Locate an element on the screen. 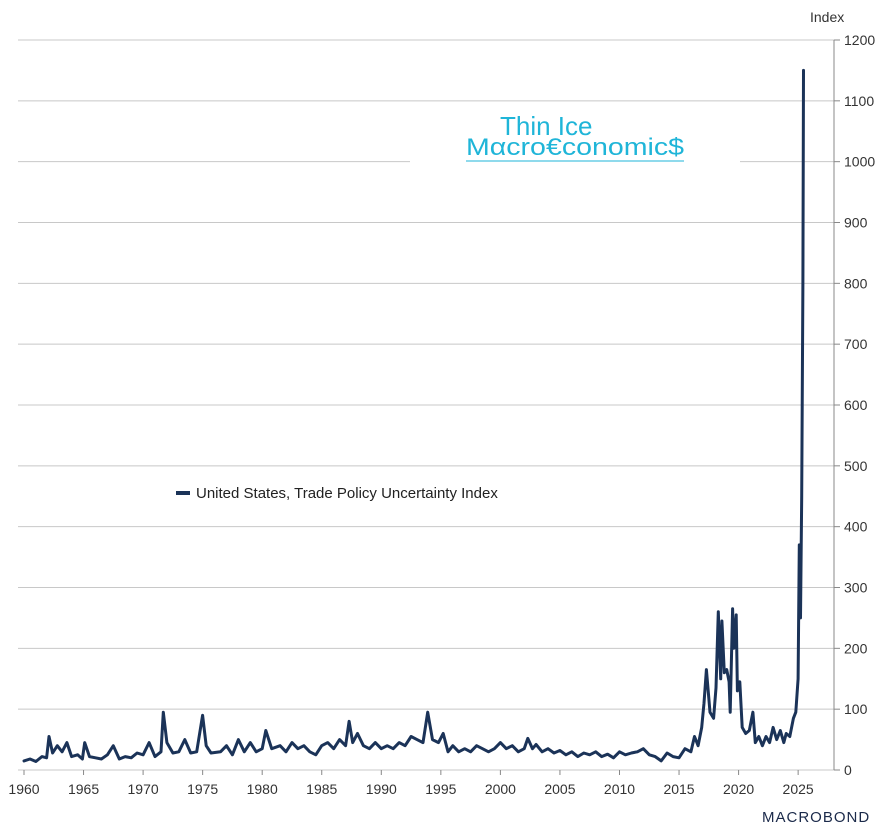  x-tick-label: 2015 is located at coordinates (678, 789).